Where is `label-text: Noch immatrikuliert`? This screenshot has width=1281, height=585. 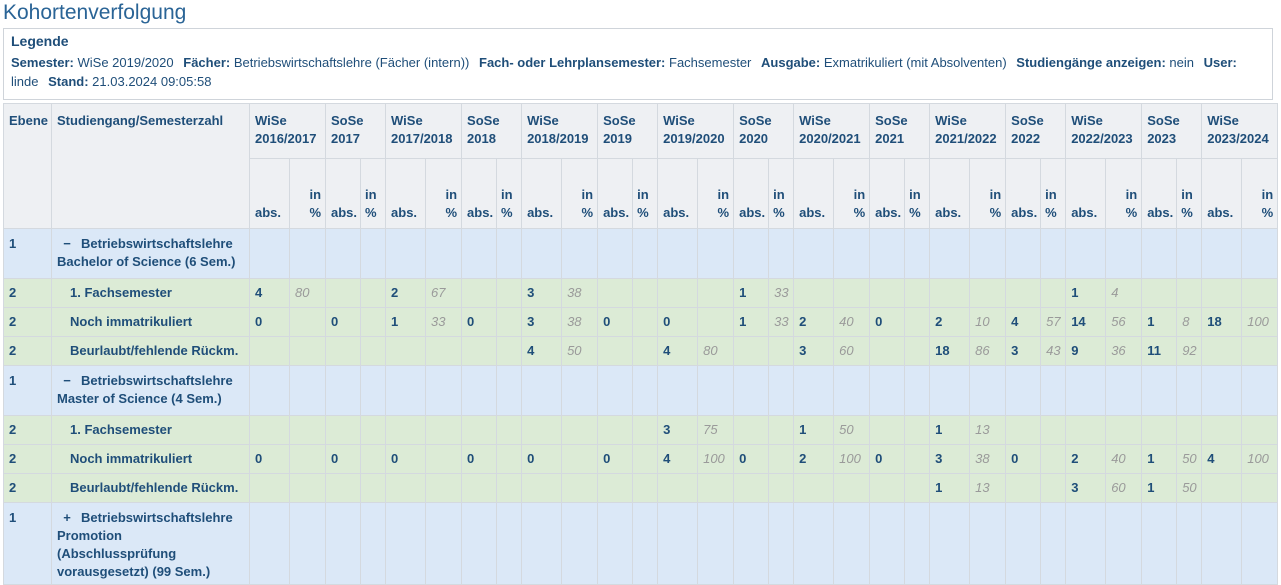
label-text: Noch immatrikuliert is located at coordinates (131, 321).